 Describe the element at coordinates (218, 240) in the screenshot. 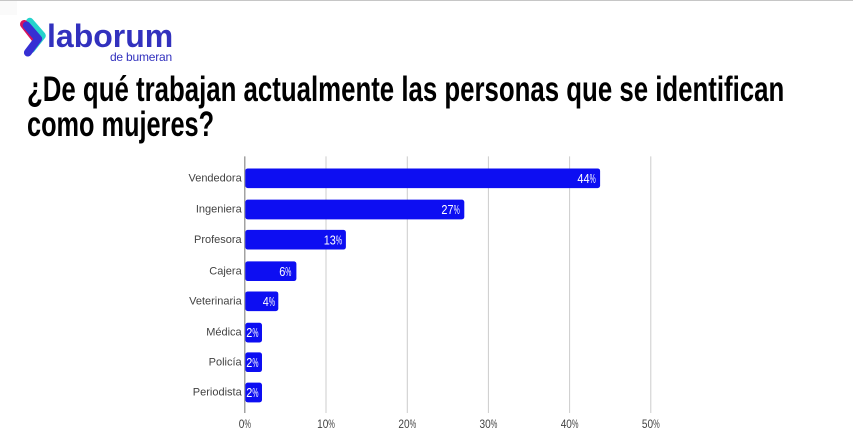

I see `svg-text: Profesora` at that location.